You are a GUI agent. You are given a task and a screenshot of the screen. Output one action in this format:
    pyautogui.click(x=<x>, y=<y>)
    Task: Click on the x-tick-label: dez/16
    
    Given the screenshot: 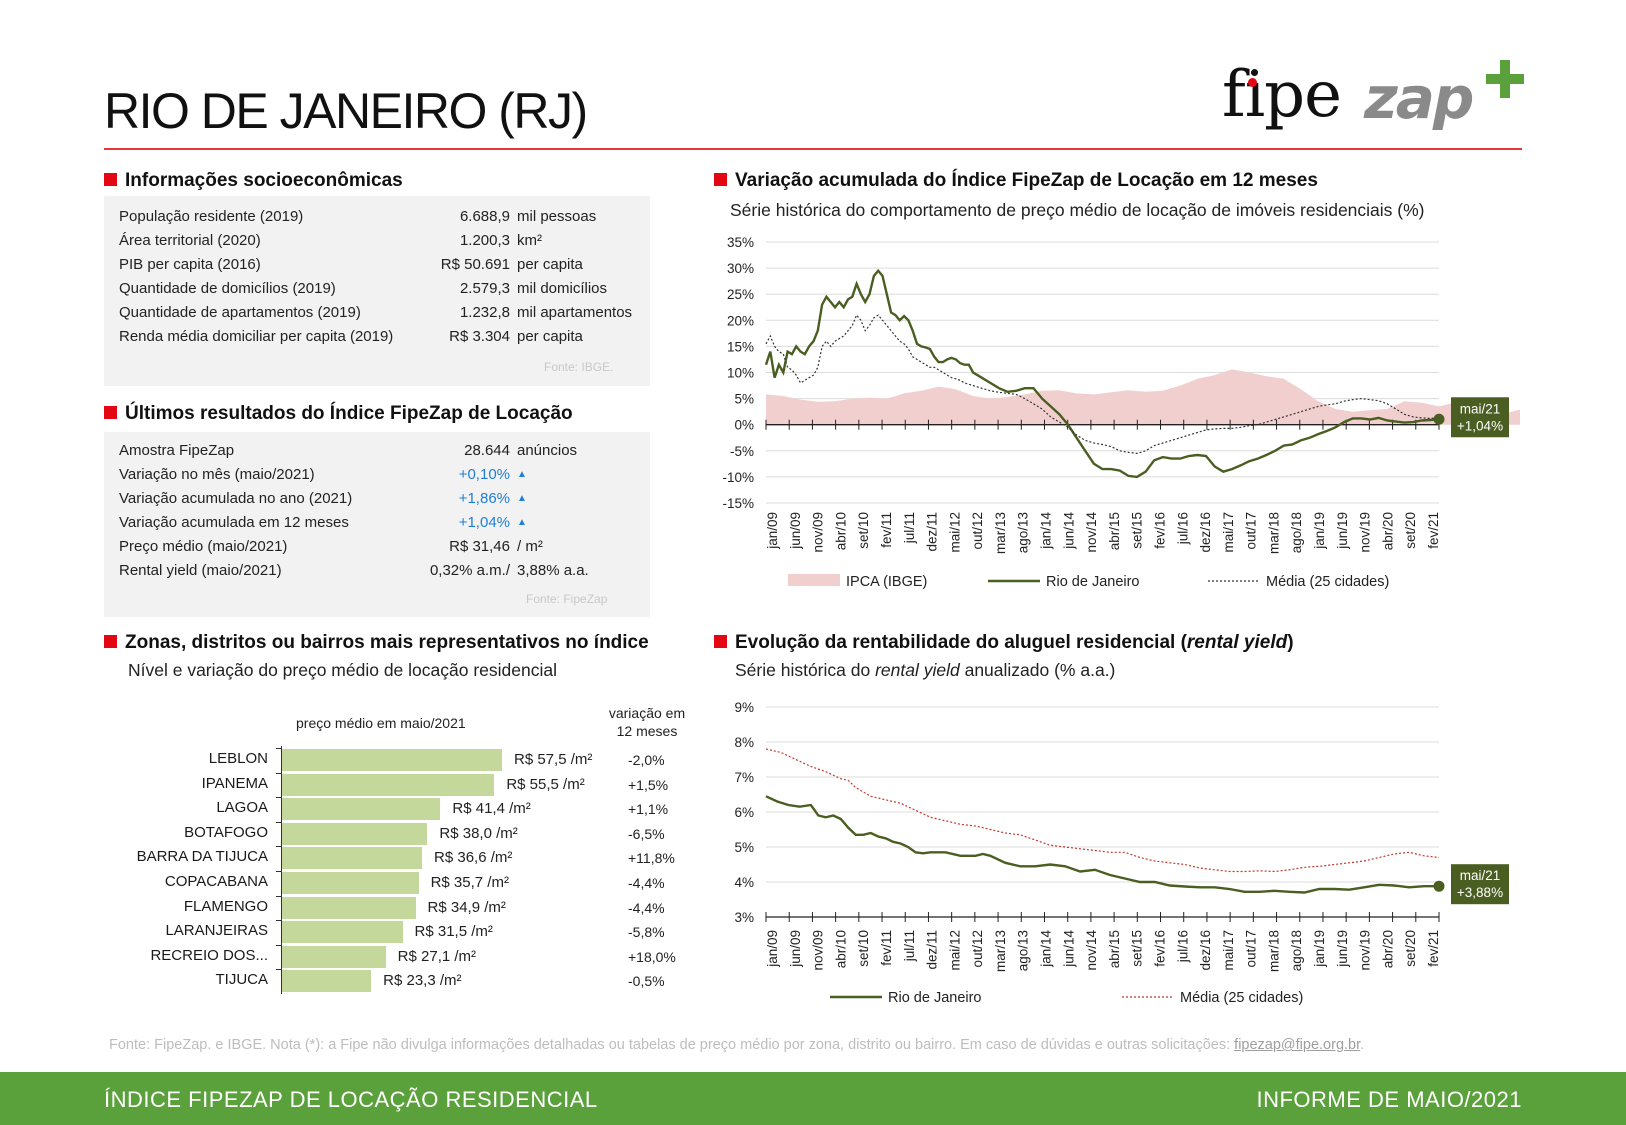 What is the action you would take?
    pyautogui.click(x=1205, y=532)
    